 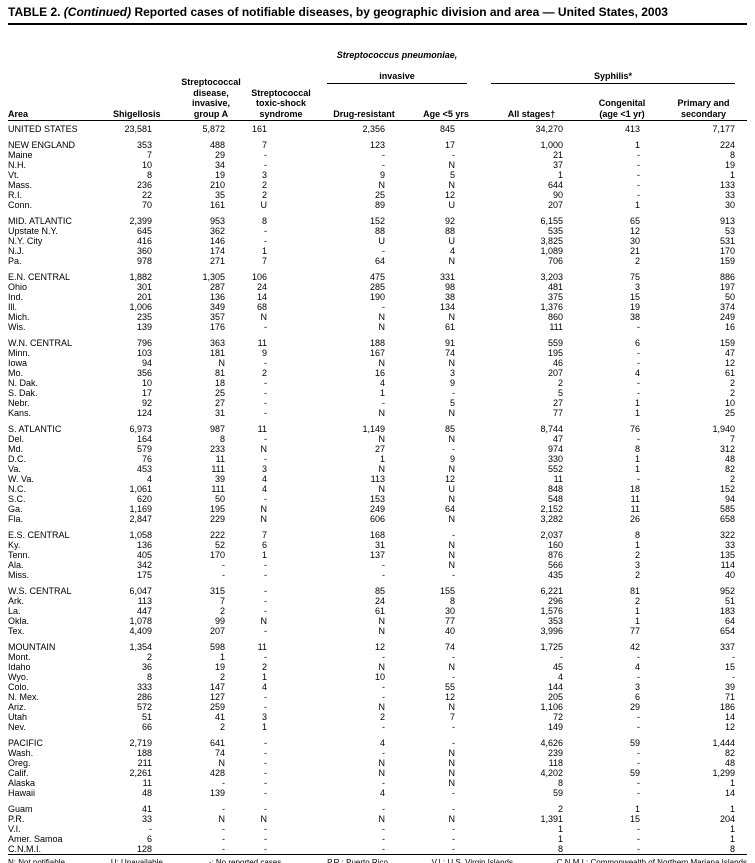 What do you see at coordinates (551, 509) in the screenshot?
I see `value-cell: 2,152` at bounding box center [551, 509].